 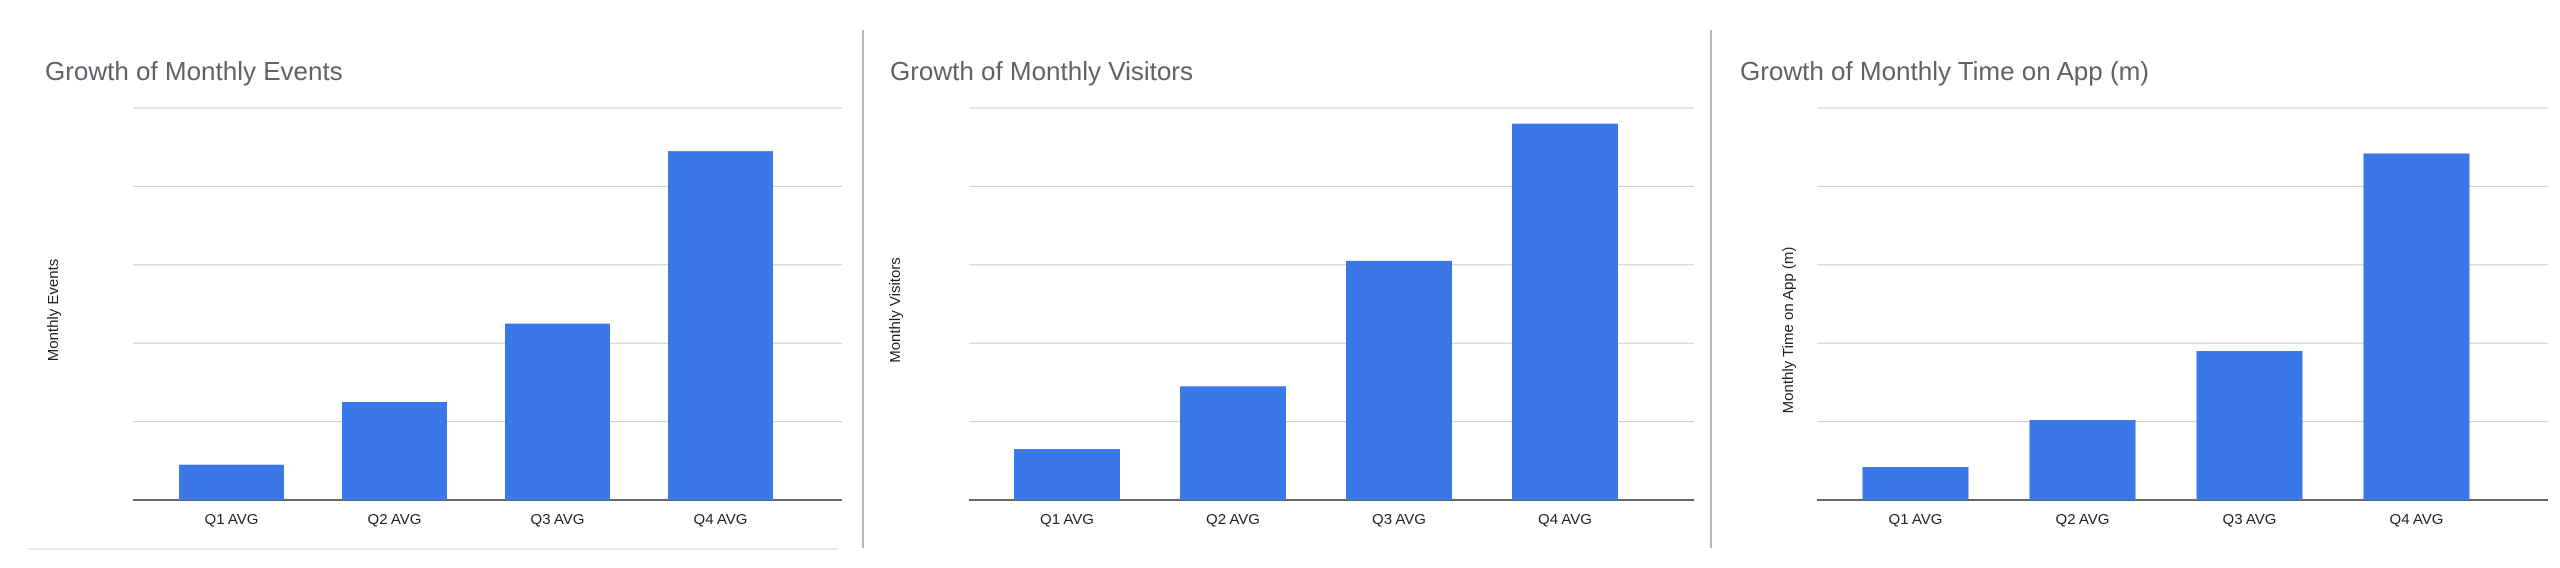 What do you see at coordinates (1788, 330) in the screenshot?
I see `y-axis-label: Monthly Time on App (m)` at bounding box center [1788, 330].